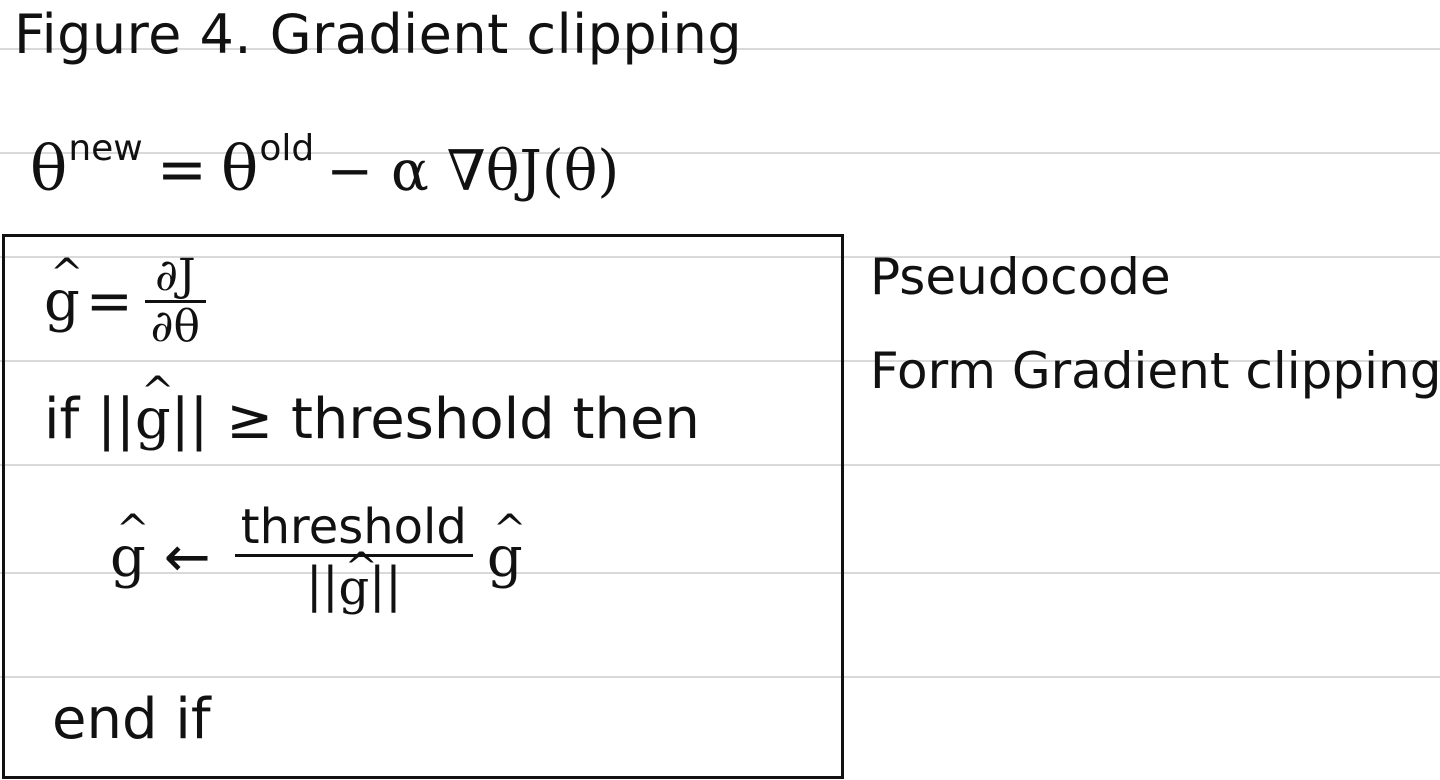 This screenshot has height=780, width=1440. I want to click on side-note-subheading: Form Gradient clipping, so click(1155, 371).